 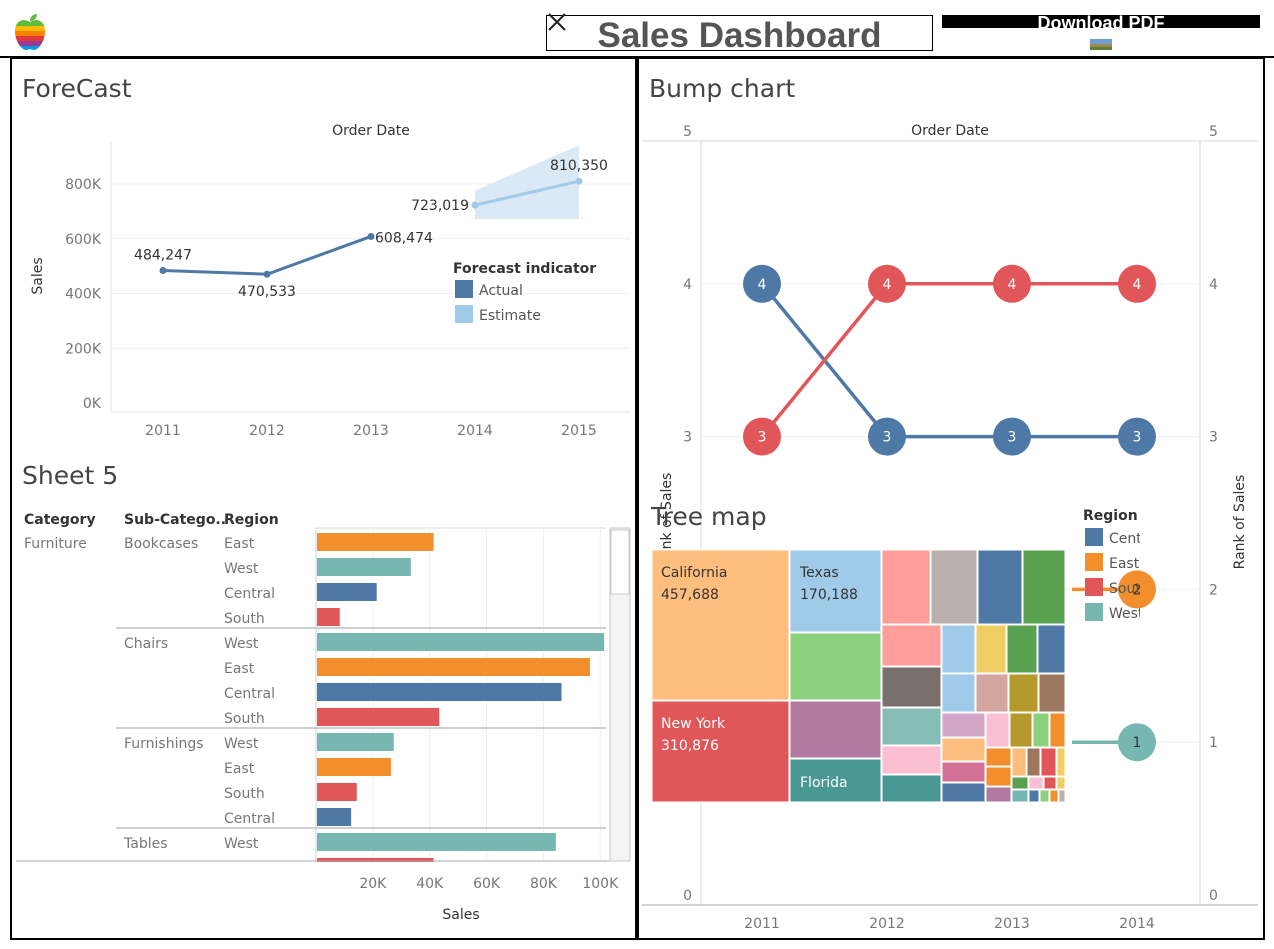 I want to click on forecast-title: ForeCast, so click(x=77, y=88).